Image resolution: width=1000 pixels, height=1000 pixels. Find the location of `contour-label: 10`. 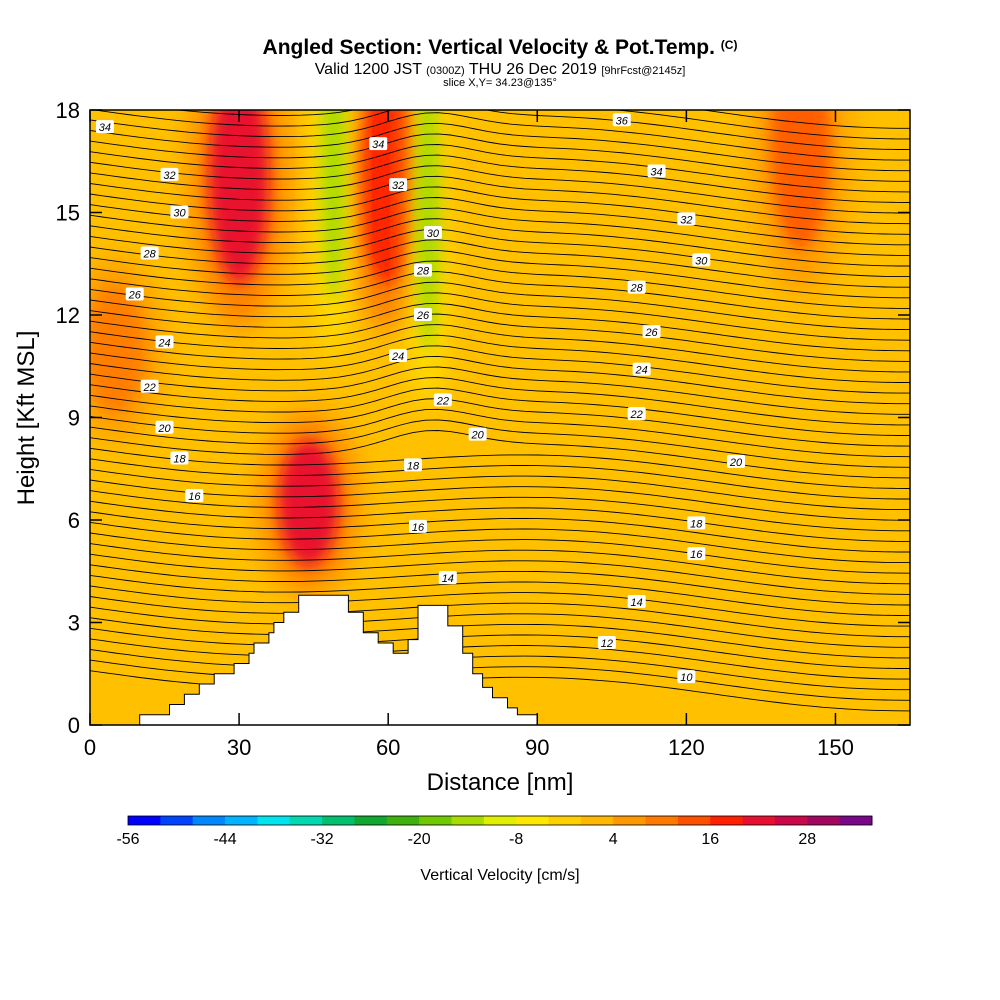

contour-label: 10 is located at coordinates (686, 677).